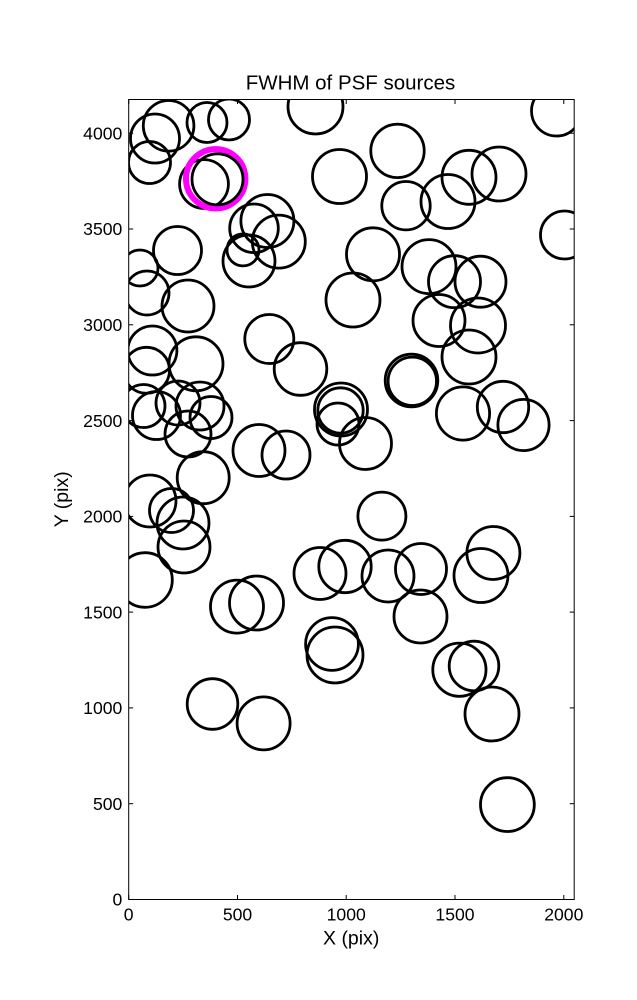 The image size is (637, 1000). What do you see at coordinates (102, 421) in the screenshot?
I see `svg-text: 2500` at bounding box center [102, 421].